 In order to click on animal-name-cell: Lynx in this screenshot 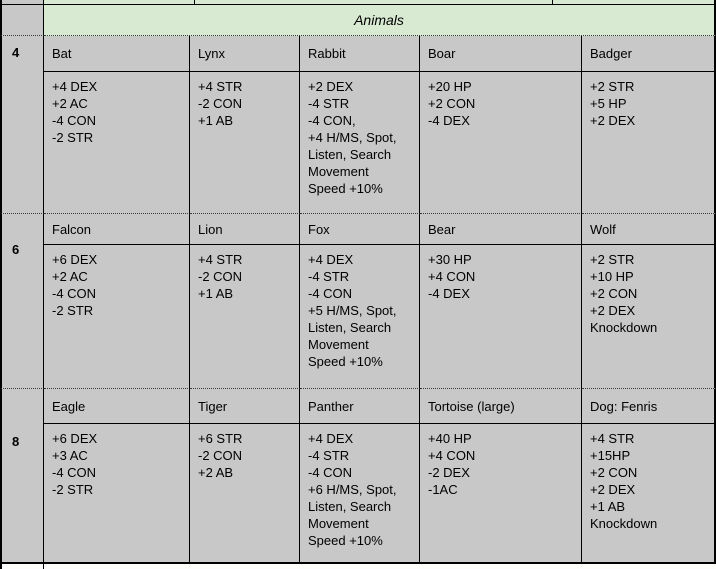, I will do `click(245, 54)`.